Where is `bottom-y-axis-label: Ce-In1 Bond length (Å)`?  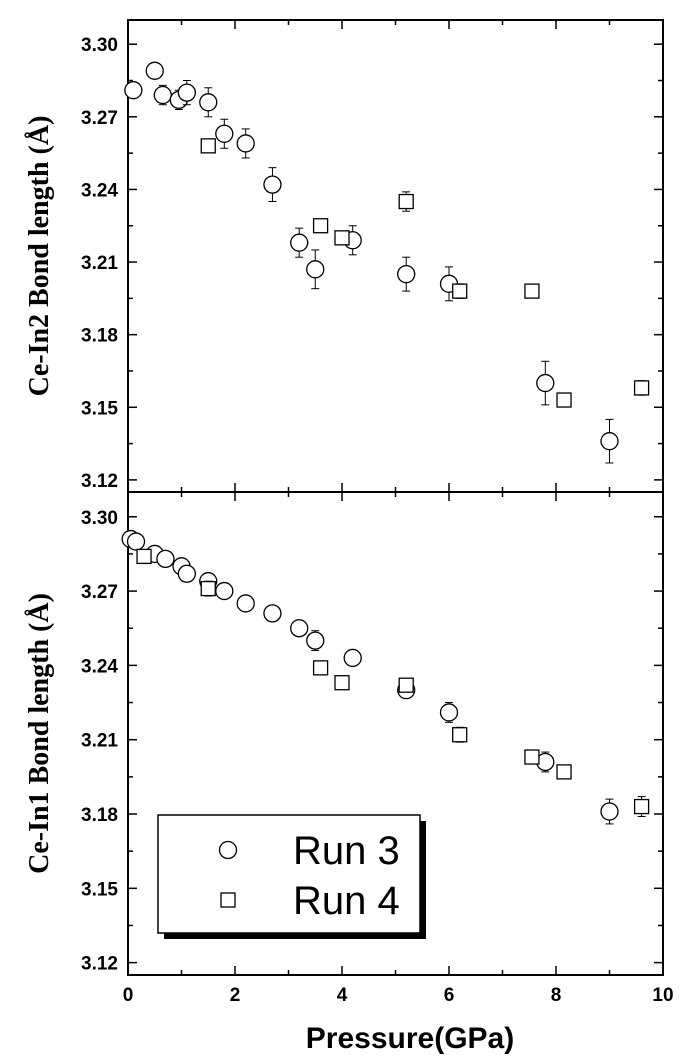 bottom-y-axis-label: Ce-In1 Bond length (Å) is located at coordinates (39, 733).